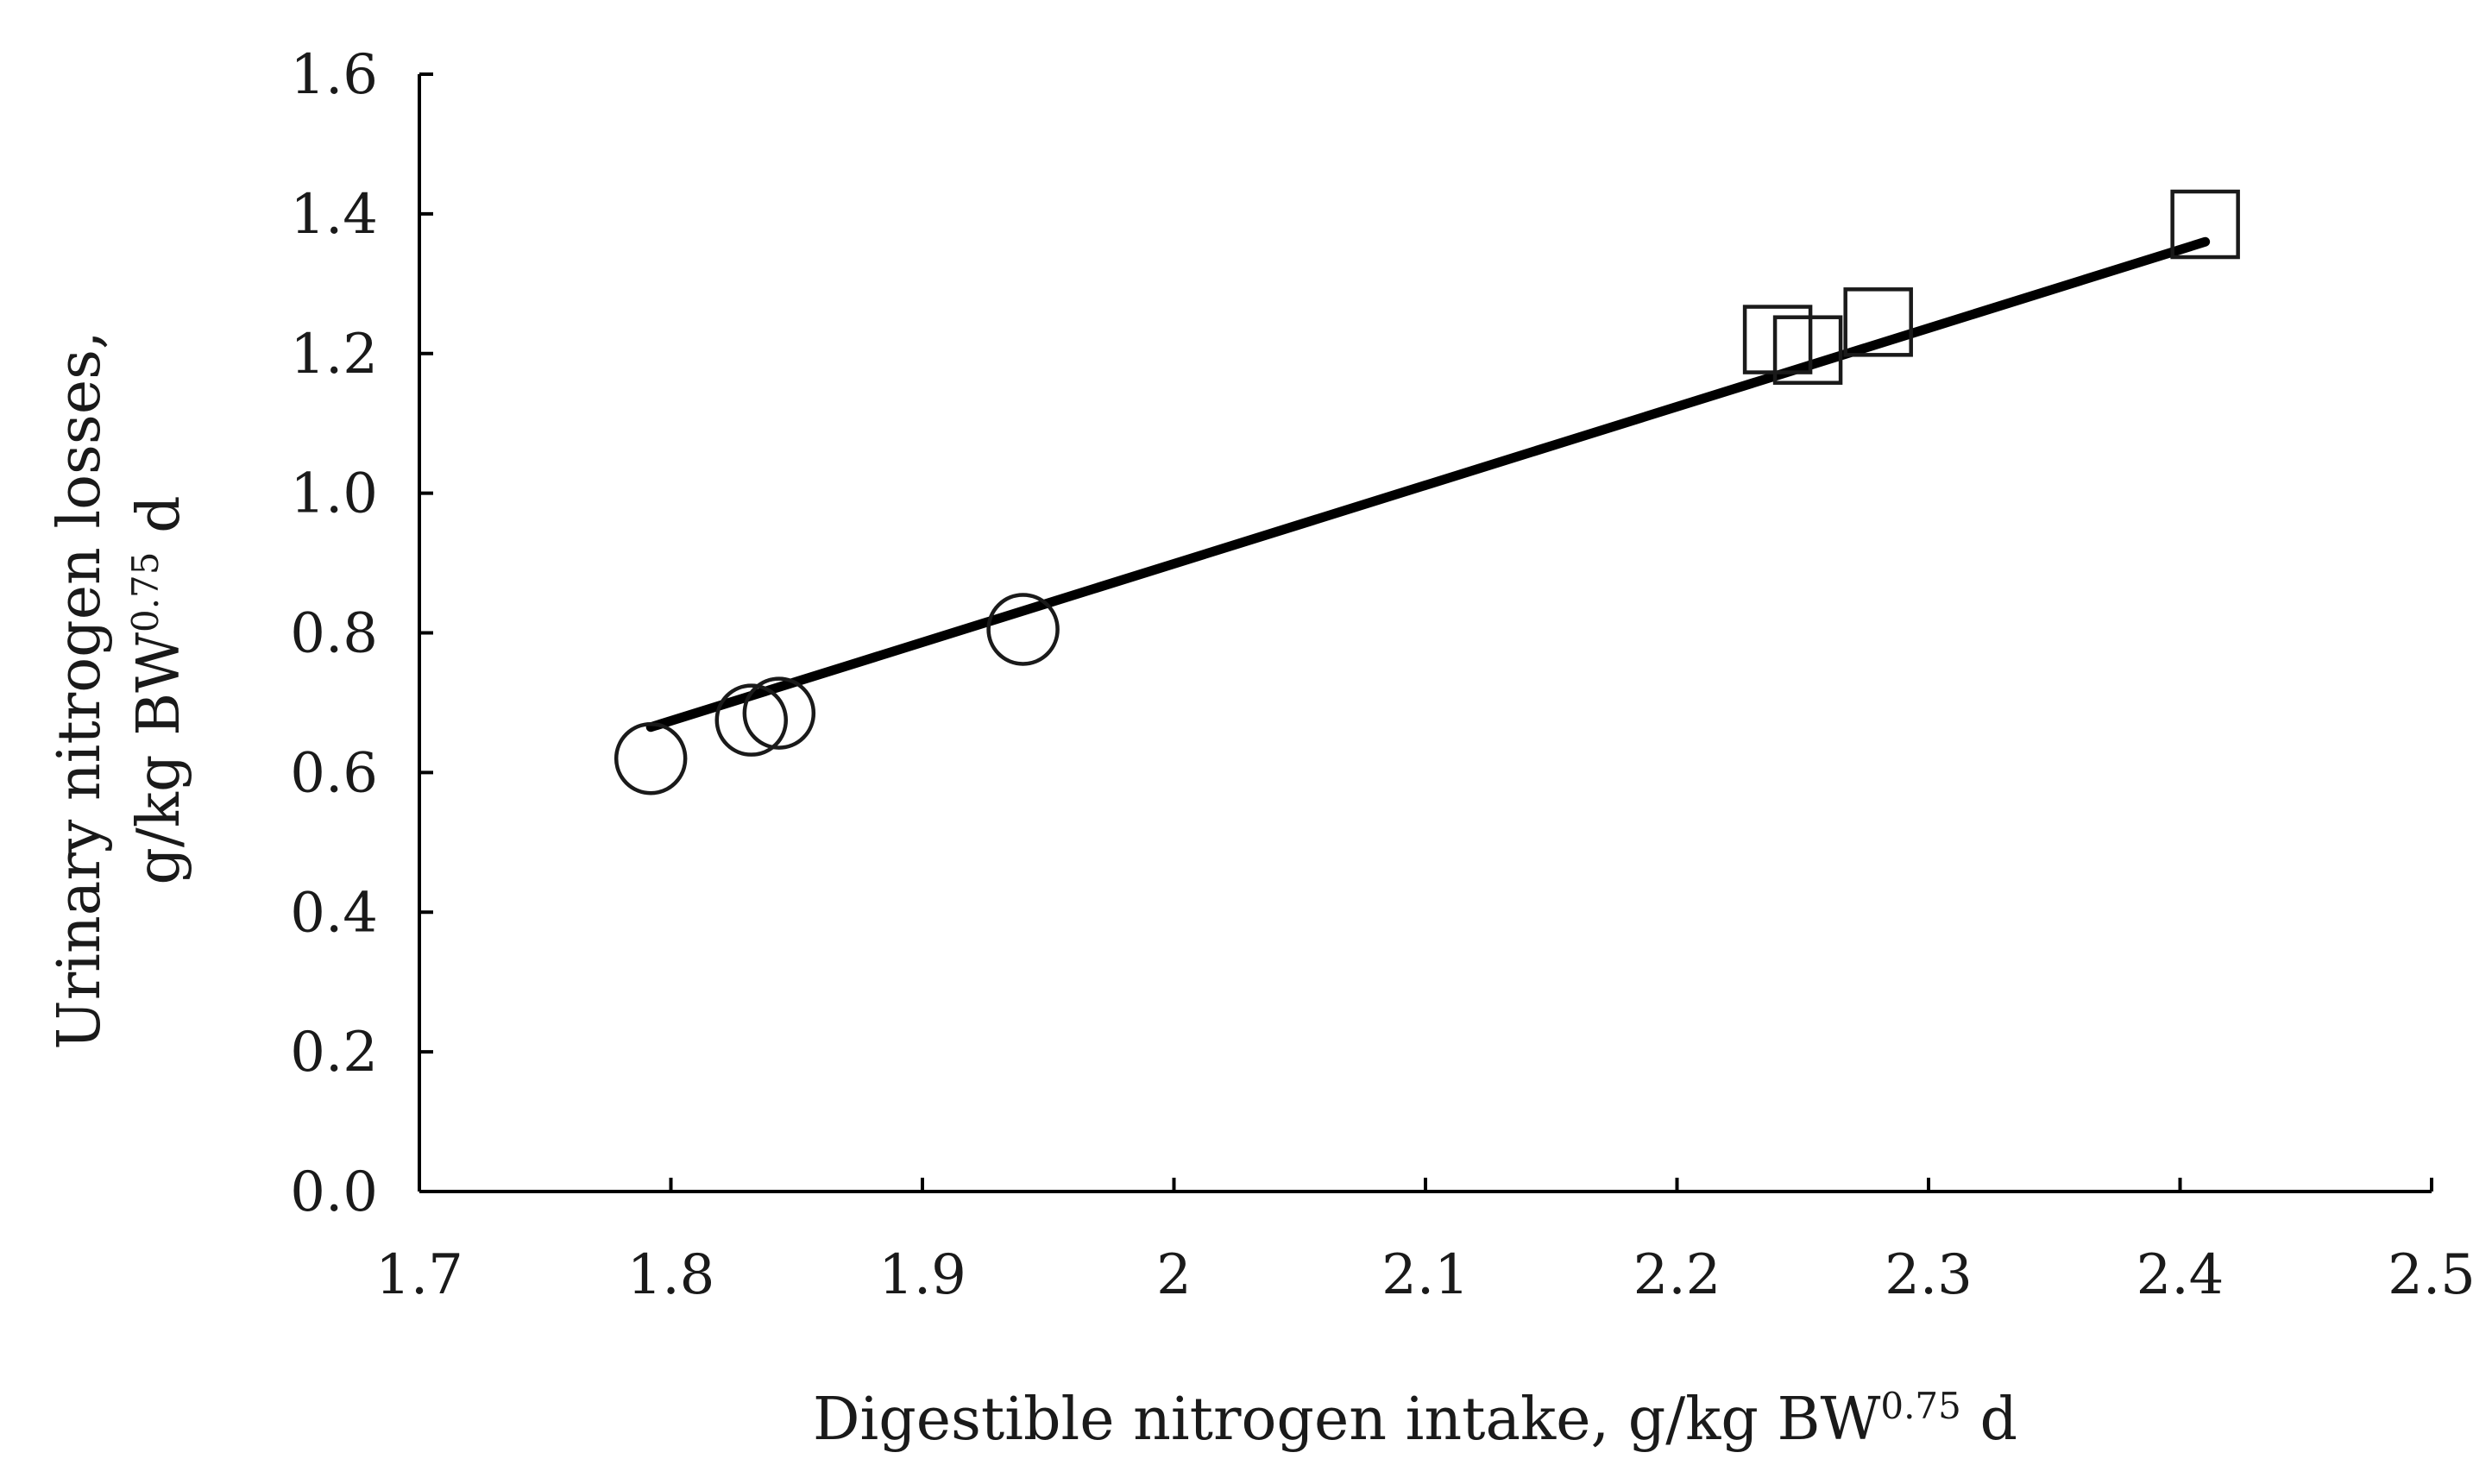 Image resolution: width=2492 pixels, height=1484 pixels. What do you see at coordinates (334, 355) in the screenshot?
I see `y-tick-label: 1.2` at bounding box center [334, 355].